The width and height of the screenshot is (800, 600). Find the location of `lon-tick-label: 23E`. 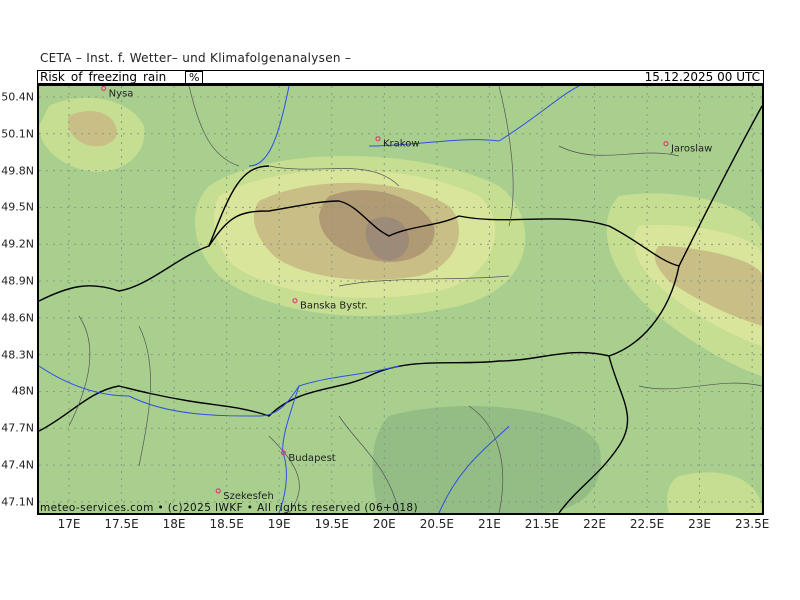

lon-tick-label: 23E is located at coordinates (700, 524).